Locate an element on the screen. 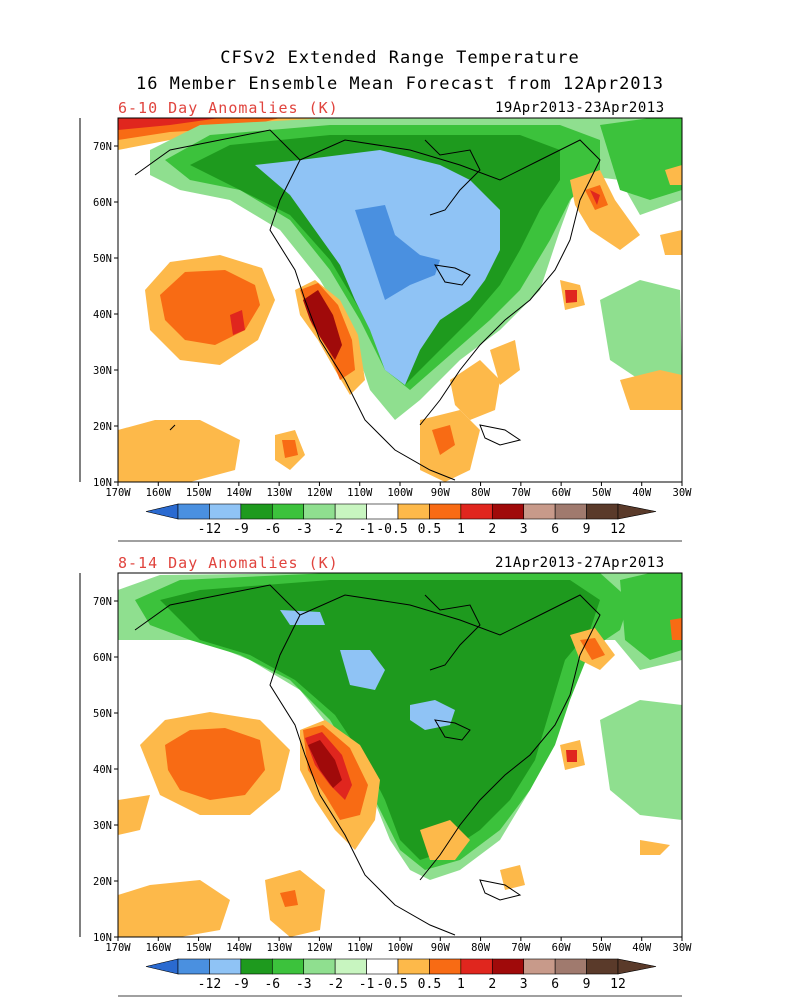 The height and width of the screenshot is (1005, 800). colorbar-2: -12 -9 -6 -3 -2 -1 -0.5 0.5 1 2 3 6 9 12 is located at coordinates (400, 977).